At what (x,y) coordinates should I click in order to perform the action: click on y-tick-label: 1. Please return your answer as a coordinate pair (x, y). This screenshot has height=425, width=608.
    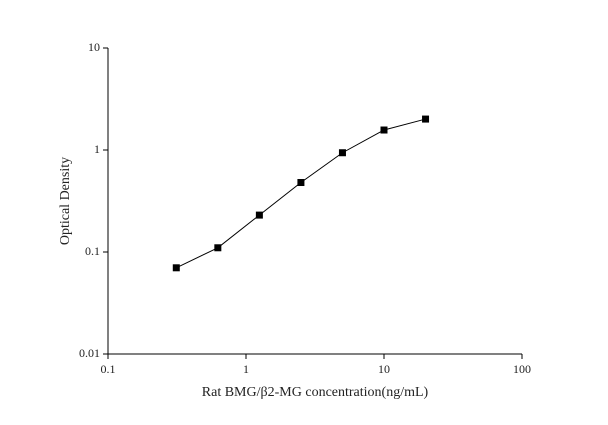
    Looking at the image, I should click on (97, 149).